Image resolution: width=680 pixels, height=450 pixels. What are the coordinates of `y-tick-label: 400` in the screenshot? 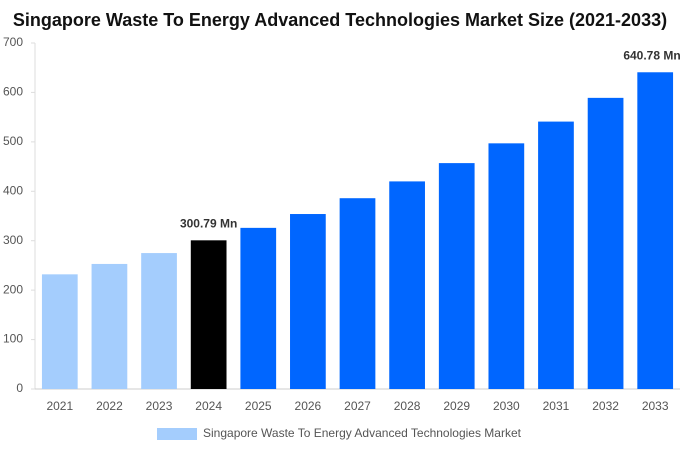 It's located at (13, 190).